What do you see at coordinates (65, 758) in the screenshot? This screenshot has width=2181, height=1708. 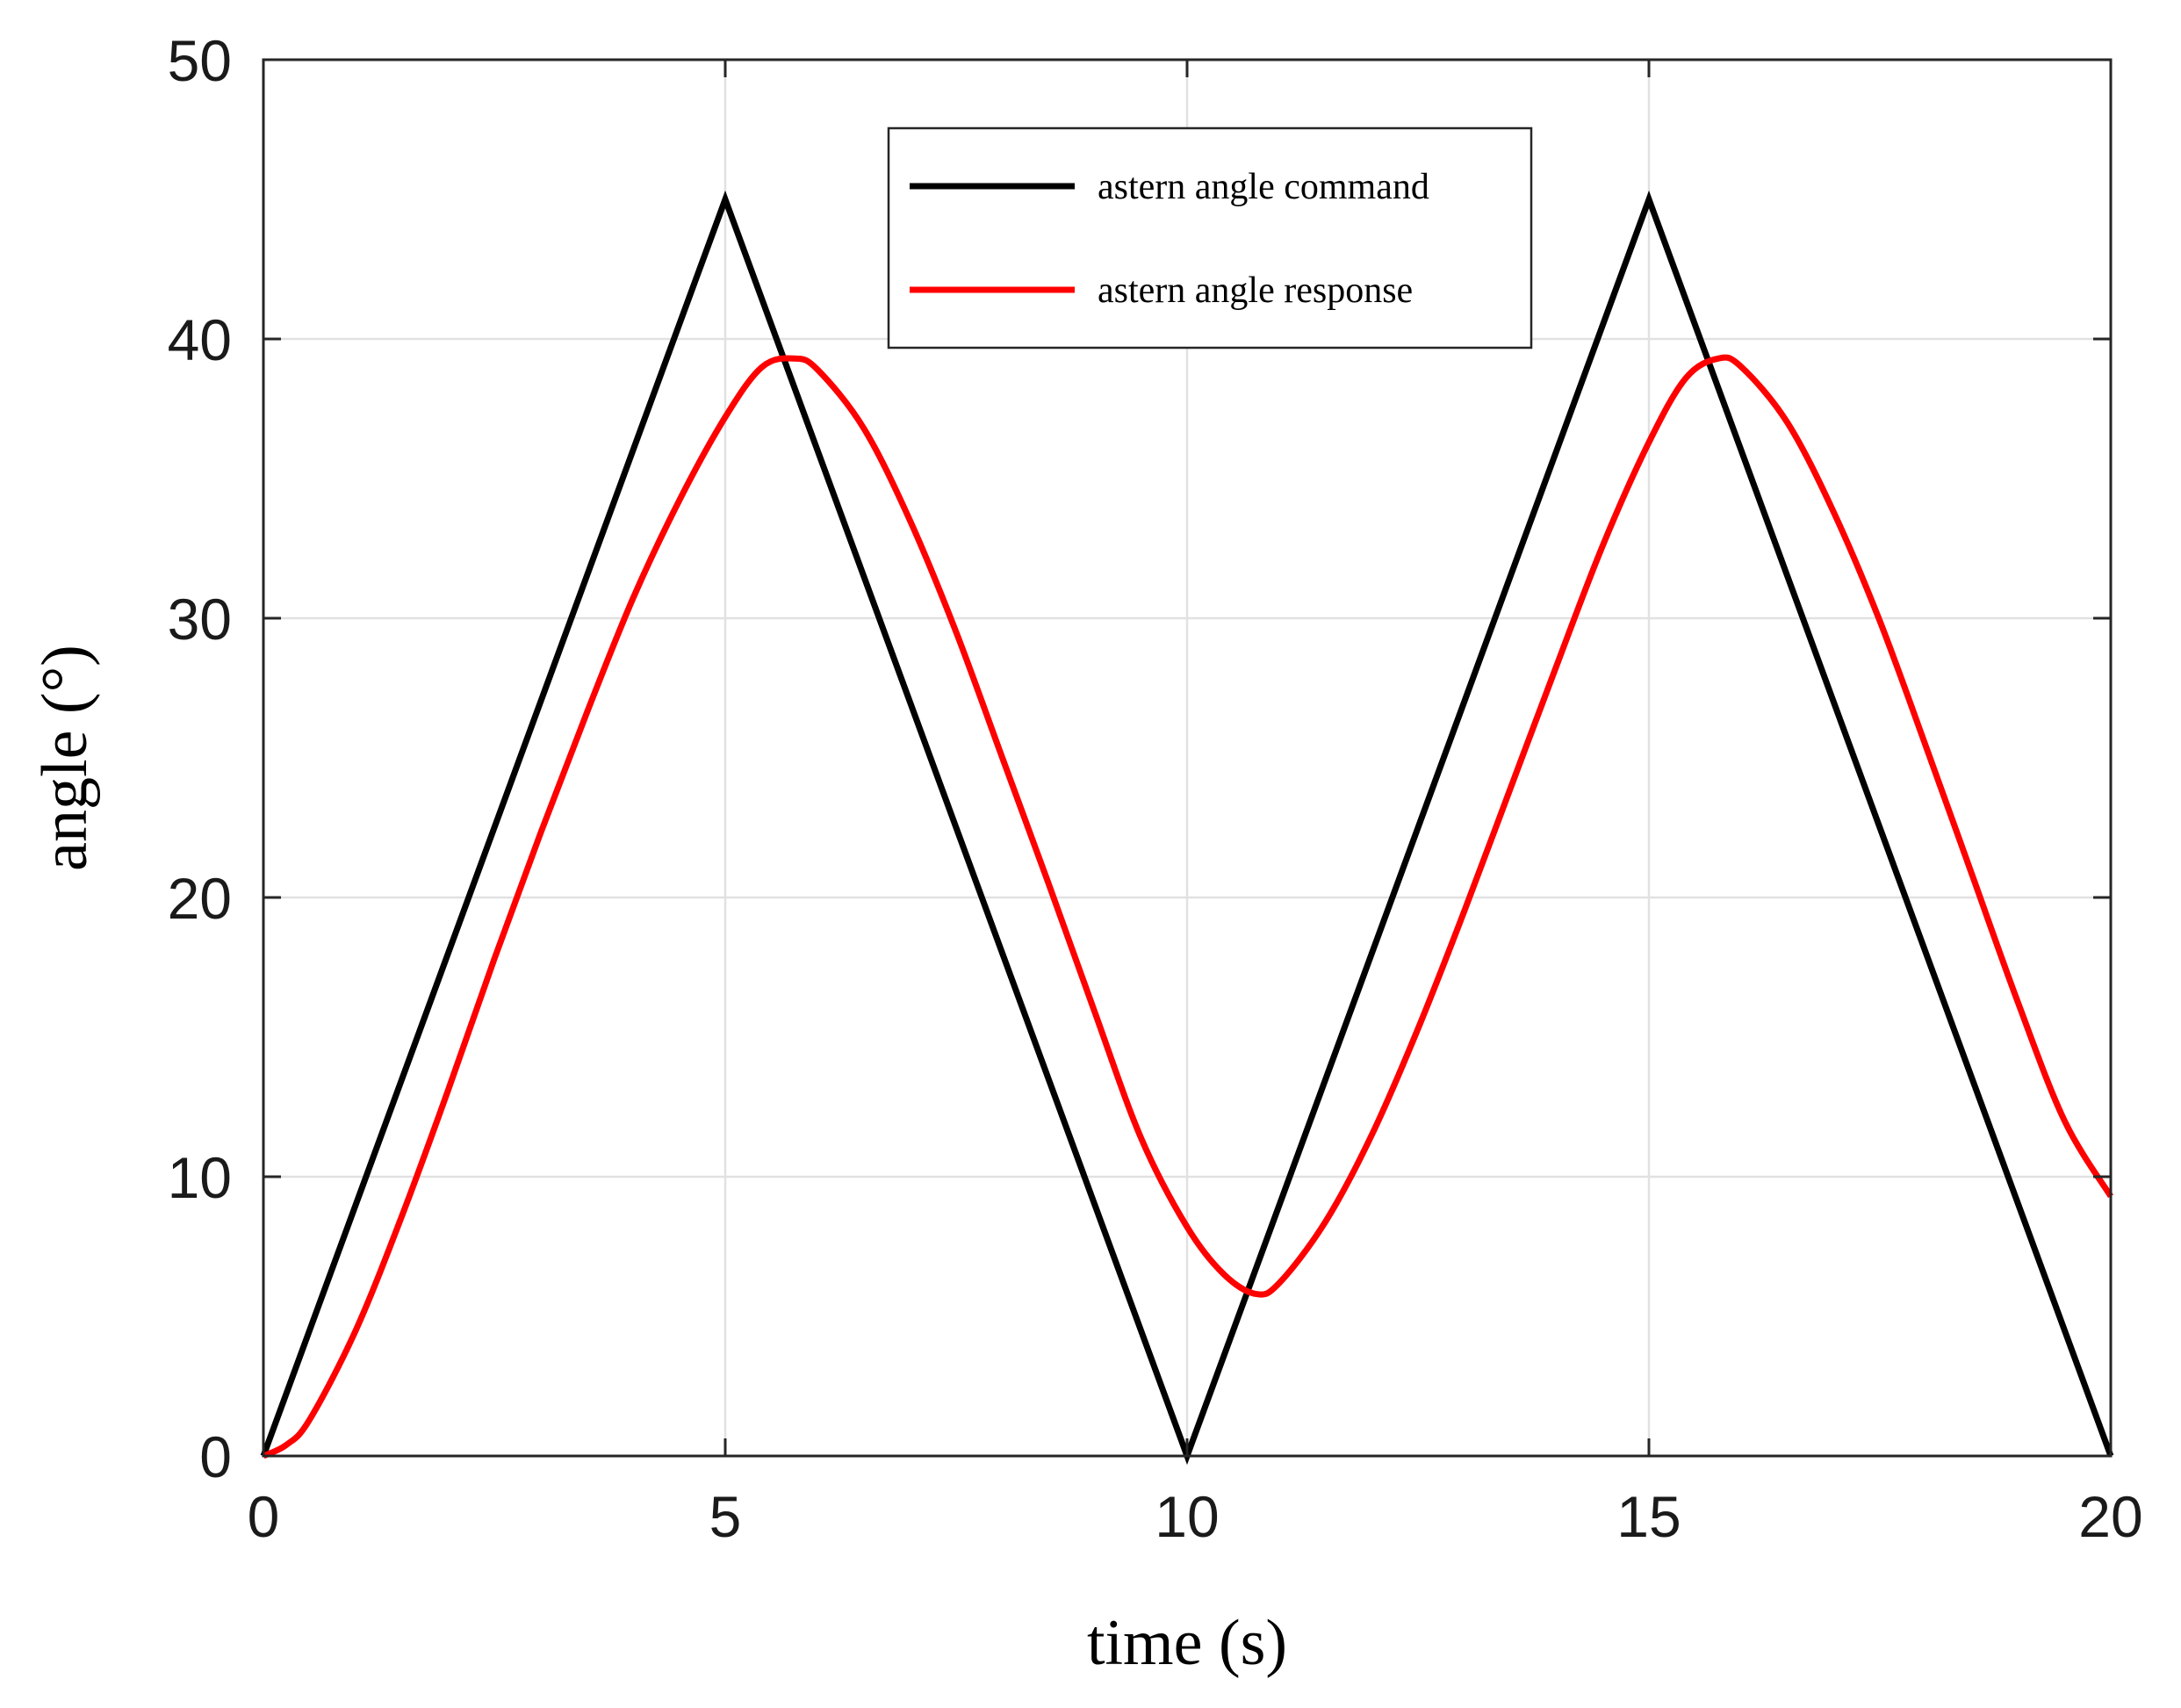 I see `y-axis-title: angle (°)` at bounding box center [65, 758].